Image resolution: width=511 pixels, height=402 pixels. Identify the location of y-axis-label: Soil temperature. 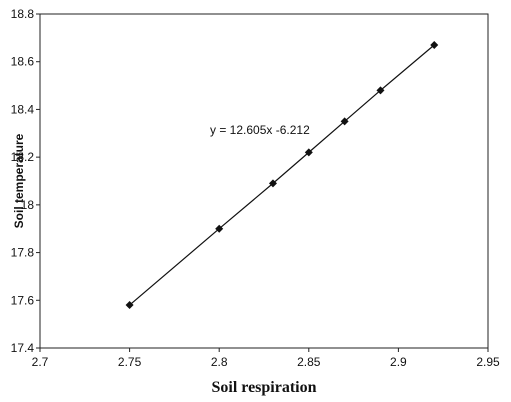
(19, 180).